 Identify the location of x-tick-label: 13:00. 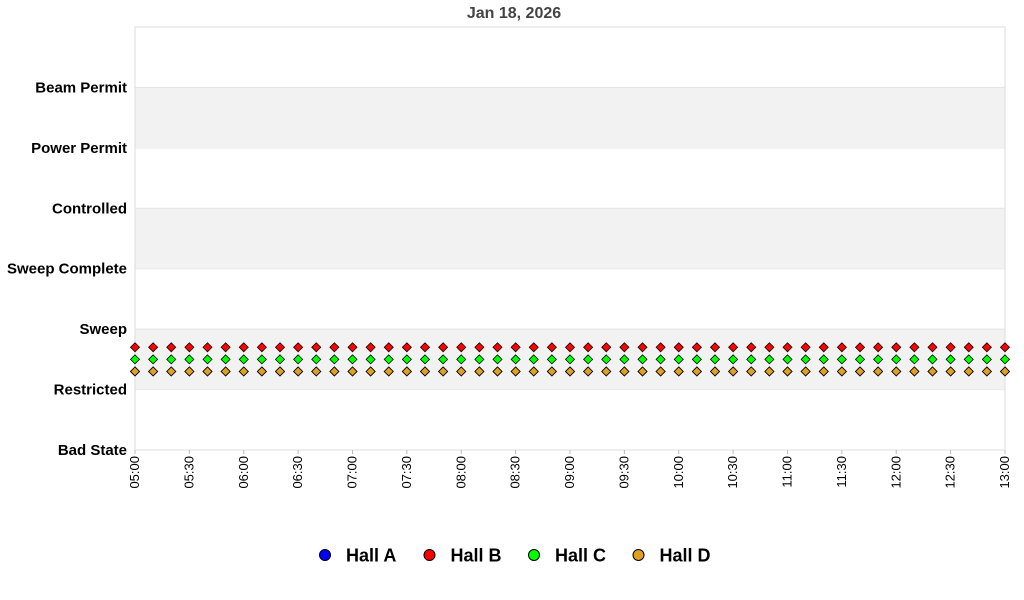
(1004, 472).